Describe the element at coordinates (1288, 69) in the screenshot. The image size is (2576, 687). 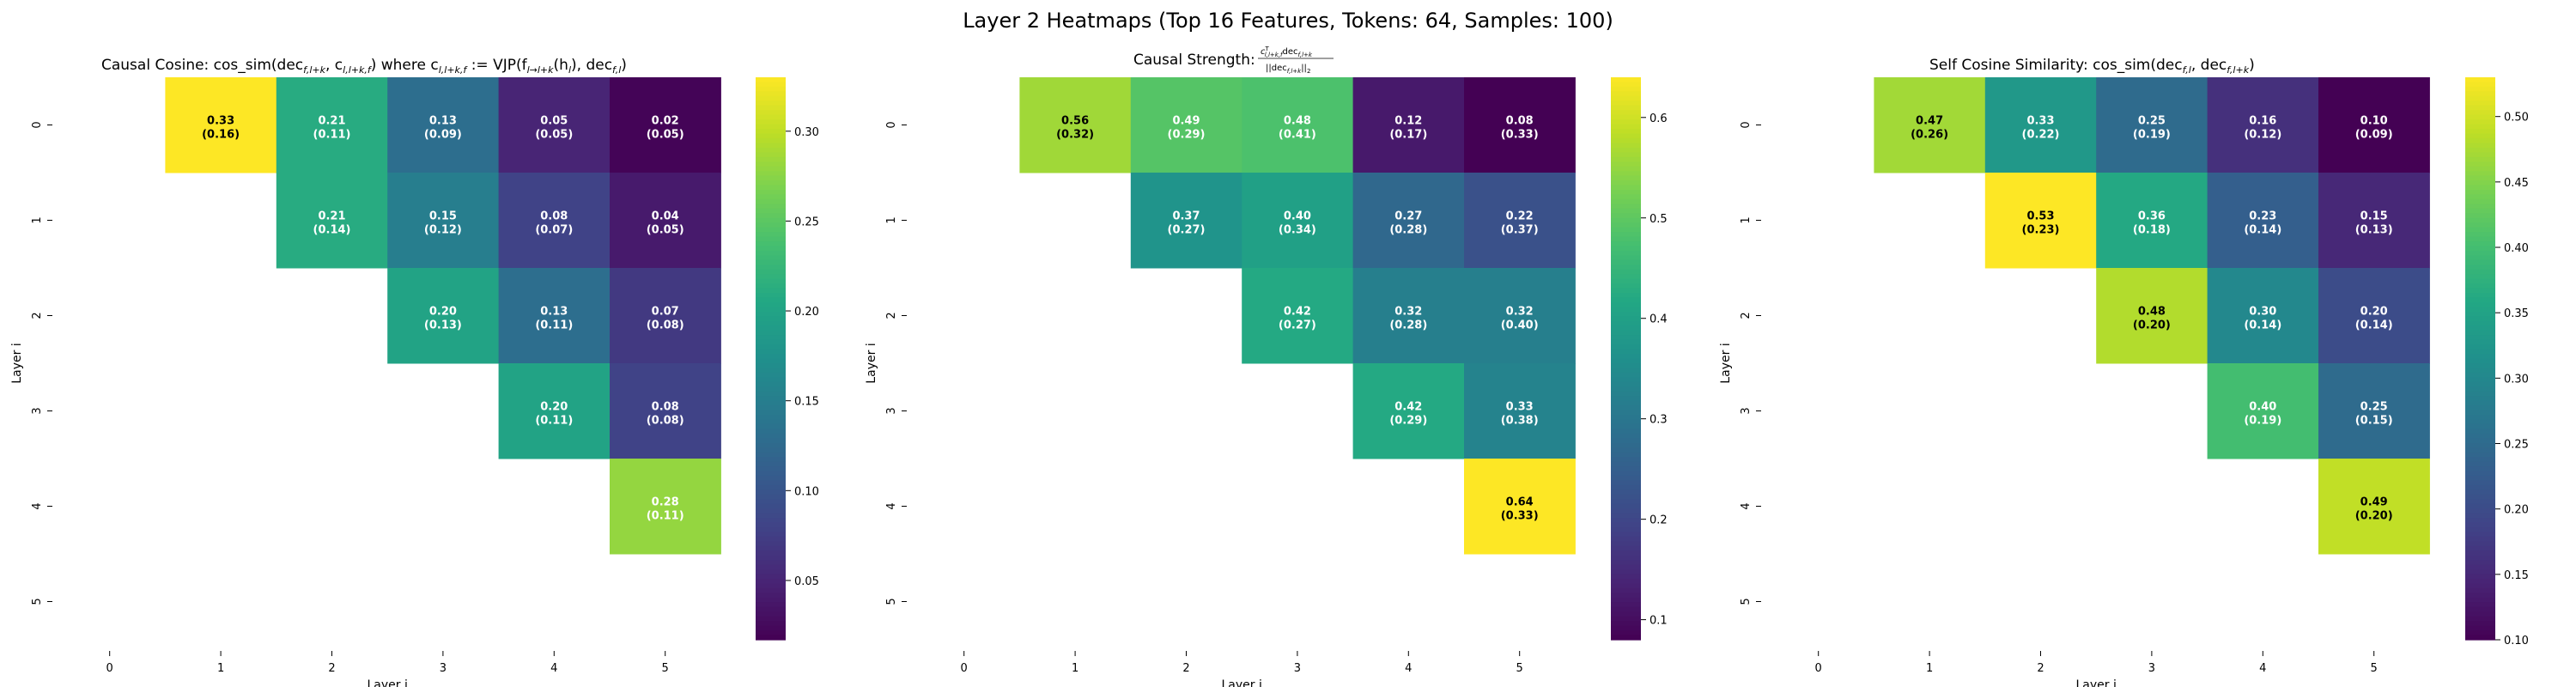
I see `svg-text: ||decf,l+k||2` at that location.